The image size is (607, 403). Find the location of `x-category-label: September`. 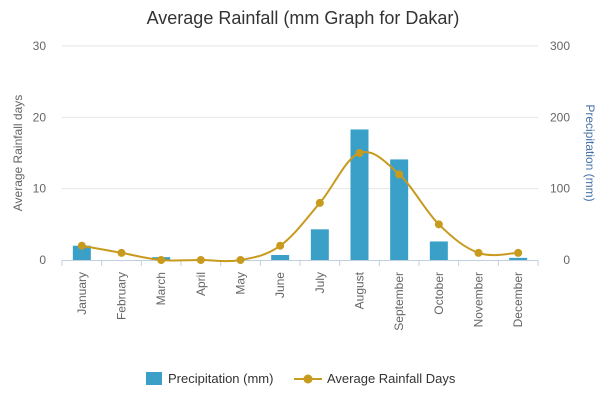

x-category-label: September is located at coordinates (399, 301).